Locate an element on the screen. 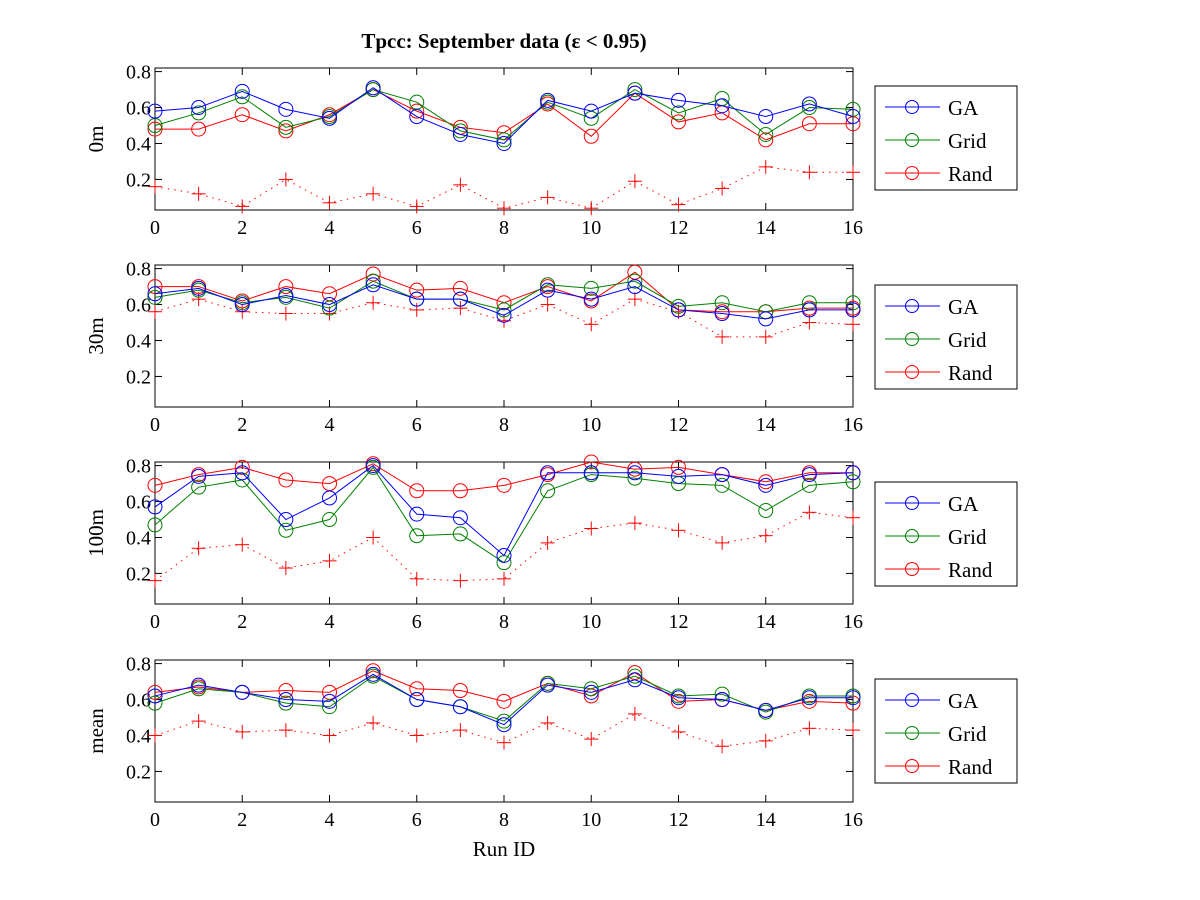 The image size is (1200, 900). y-axis-label: mean is located at coordinates (96, 731).